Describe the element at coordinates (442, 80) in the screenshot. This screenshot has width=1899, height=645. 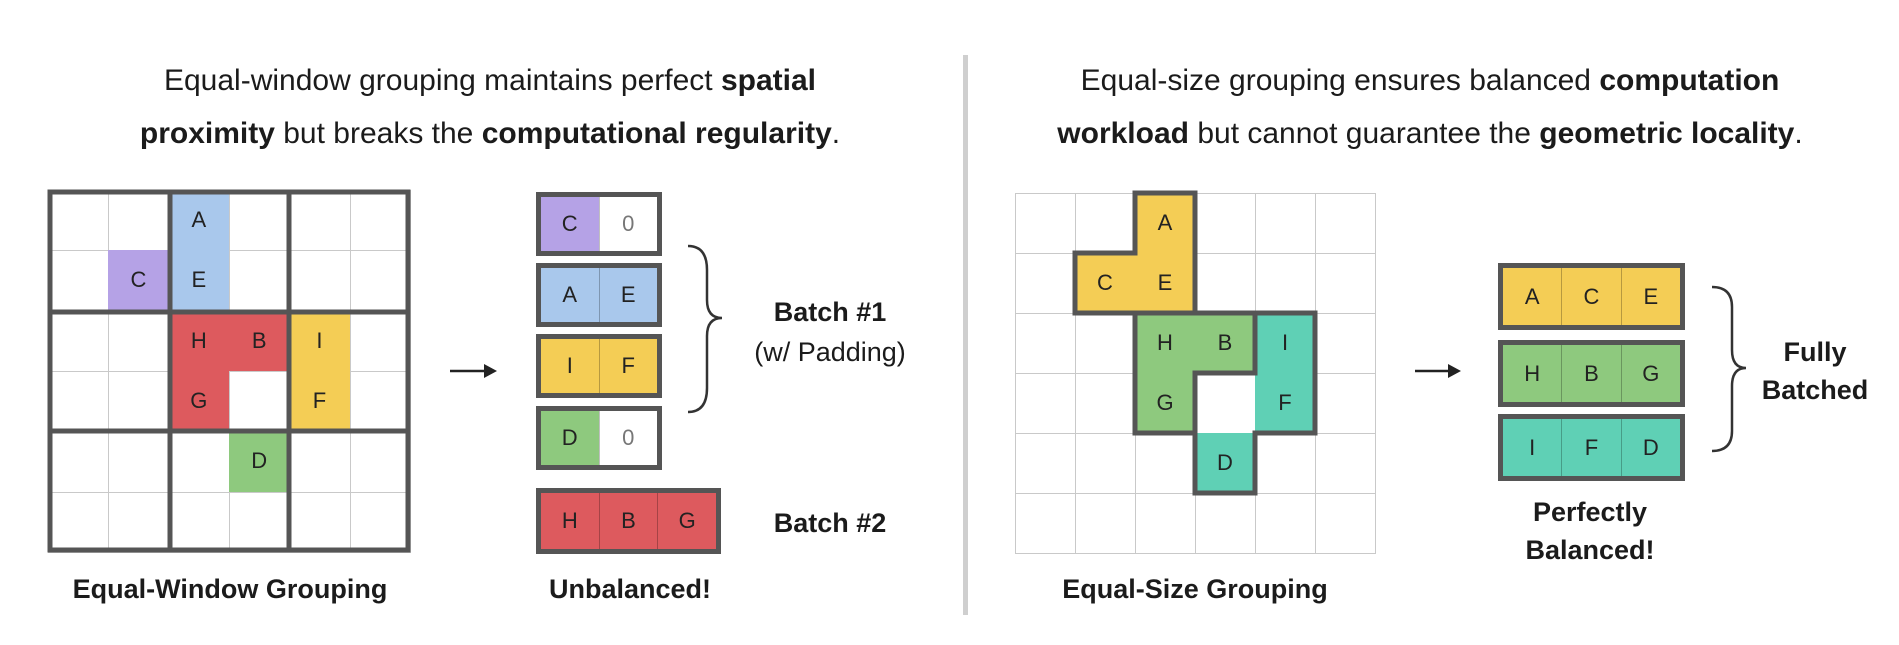
I see `left-caption-text: Equal-window grouping maintains perfect` at that location.